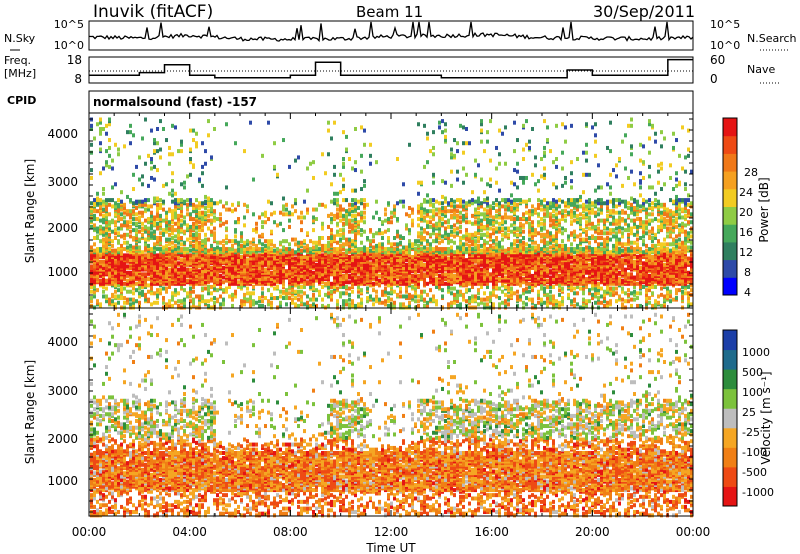 Image resolution: width=800 pixels, height=554 pixels. Describe the element at coordinates (714, 79) in the screenshot. I see `freq-right-tick-bottom: 0` at that location.